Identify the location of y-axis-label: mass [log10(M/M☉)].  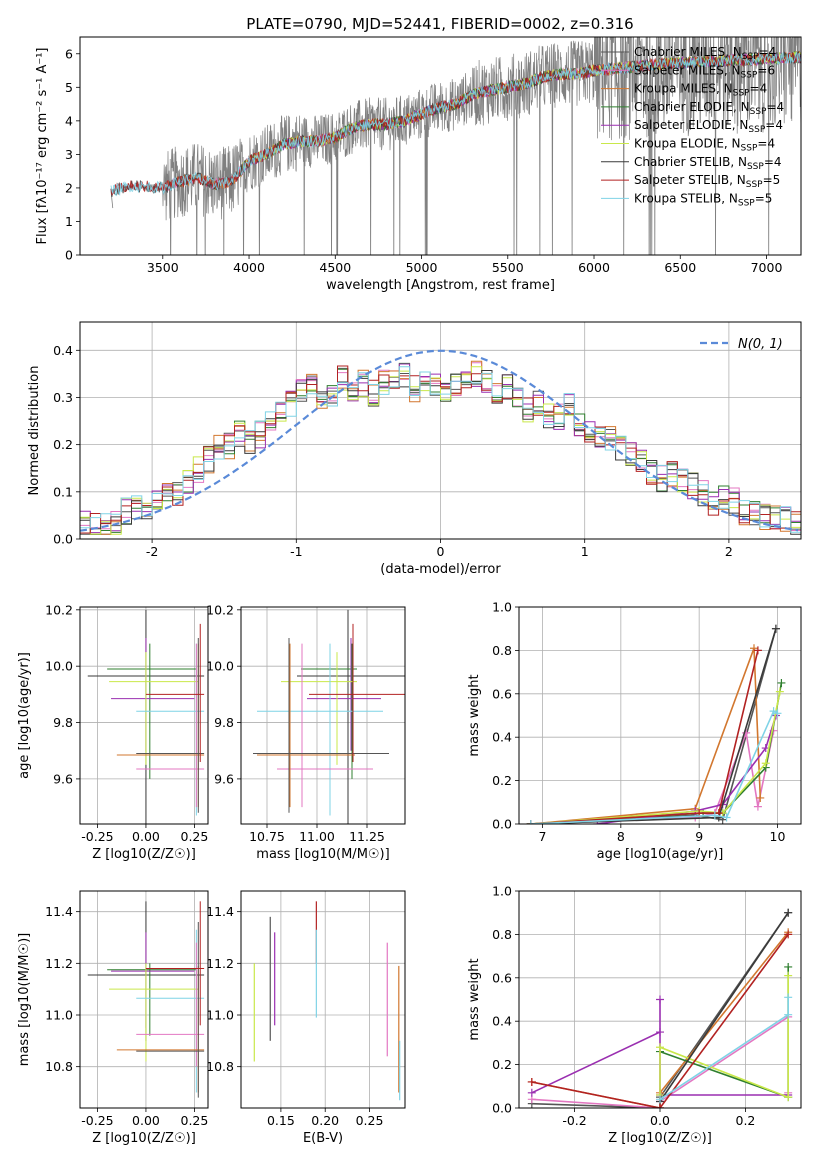
(24, 999).